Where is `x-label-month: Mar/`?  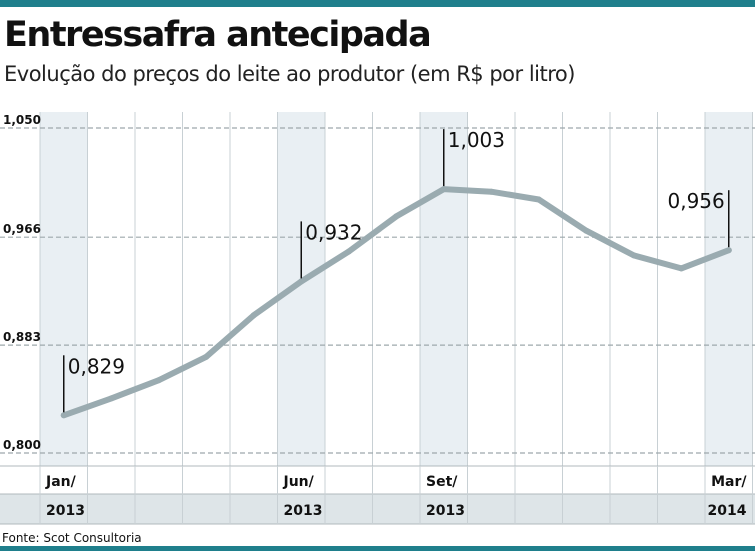 x-label-month: Mar/ is located at coordinates (729, 482).